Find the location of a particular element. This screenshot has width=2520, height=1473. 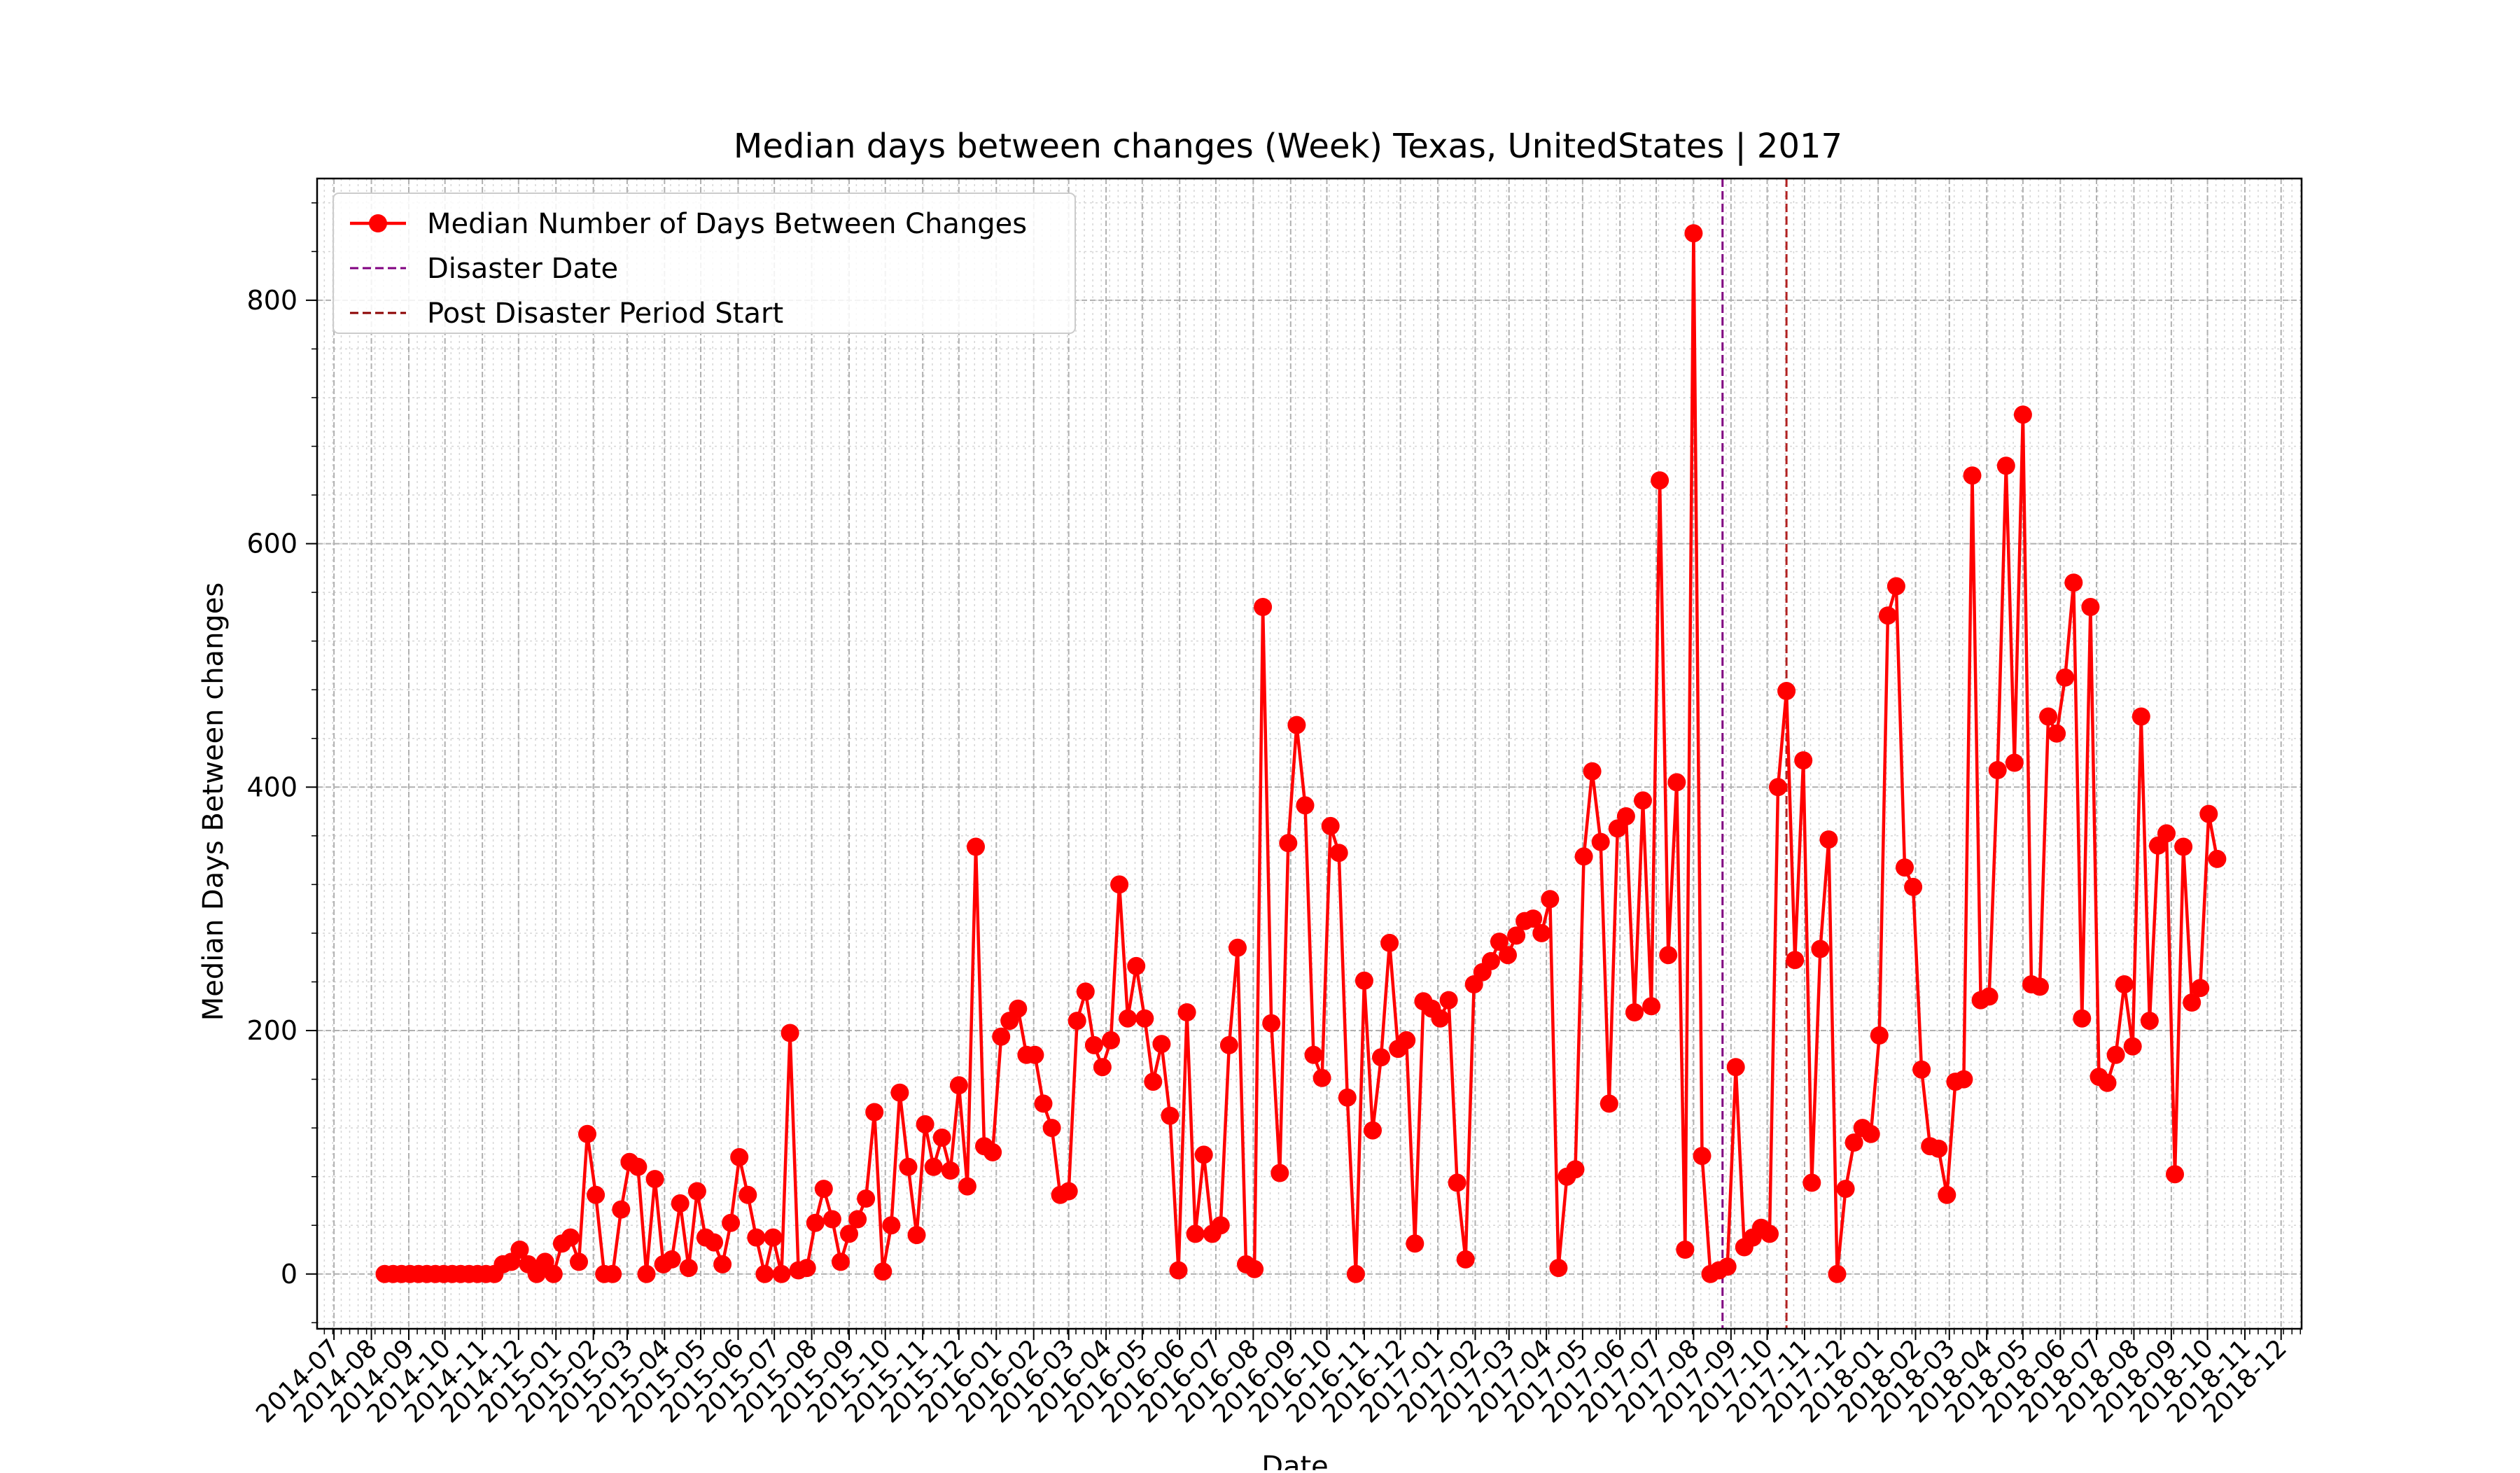

y-tick-label: 0 is located at coordinates (289, 1274).